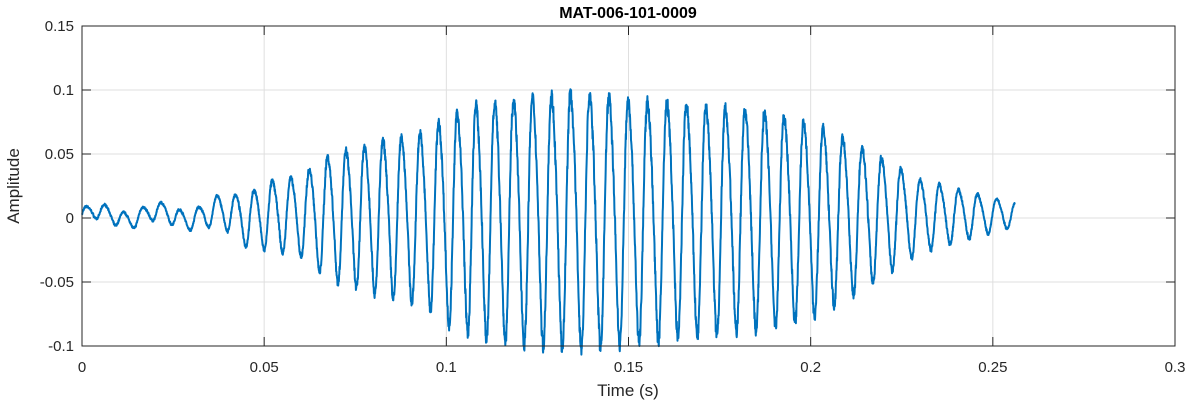 This screenshot has height=404, width=1188. I want to click on y-tick-label: -0.05, so click(57, 282).